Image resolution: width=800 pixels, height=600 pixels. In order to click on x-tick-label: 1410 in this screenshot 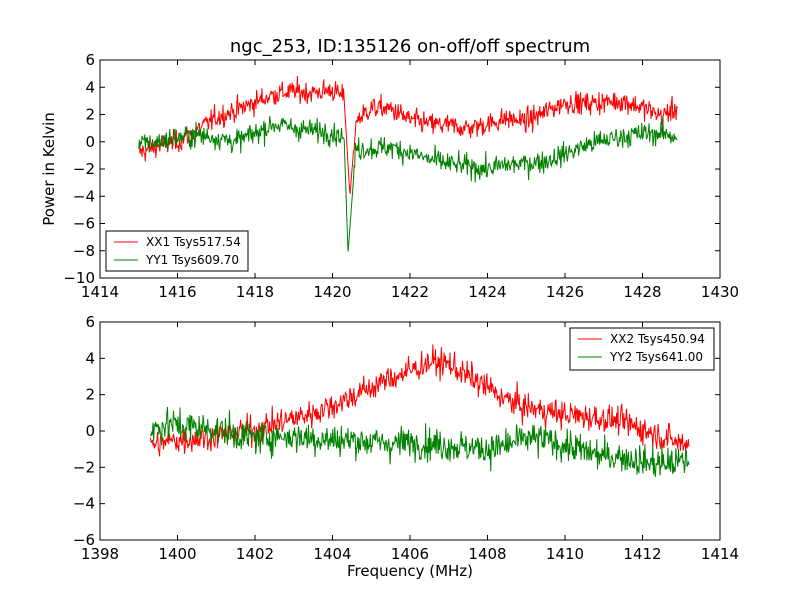, I will do `click(565, 554)`.